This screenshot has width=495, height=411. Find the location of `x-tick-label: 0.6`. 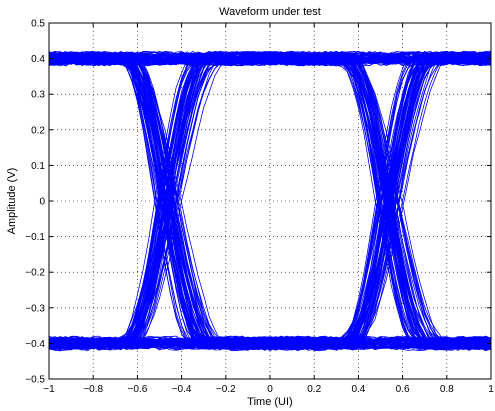

x-tick-label: 0.6 is located at coordinates (403, 389).